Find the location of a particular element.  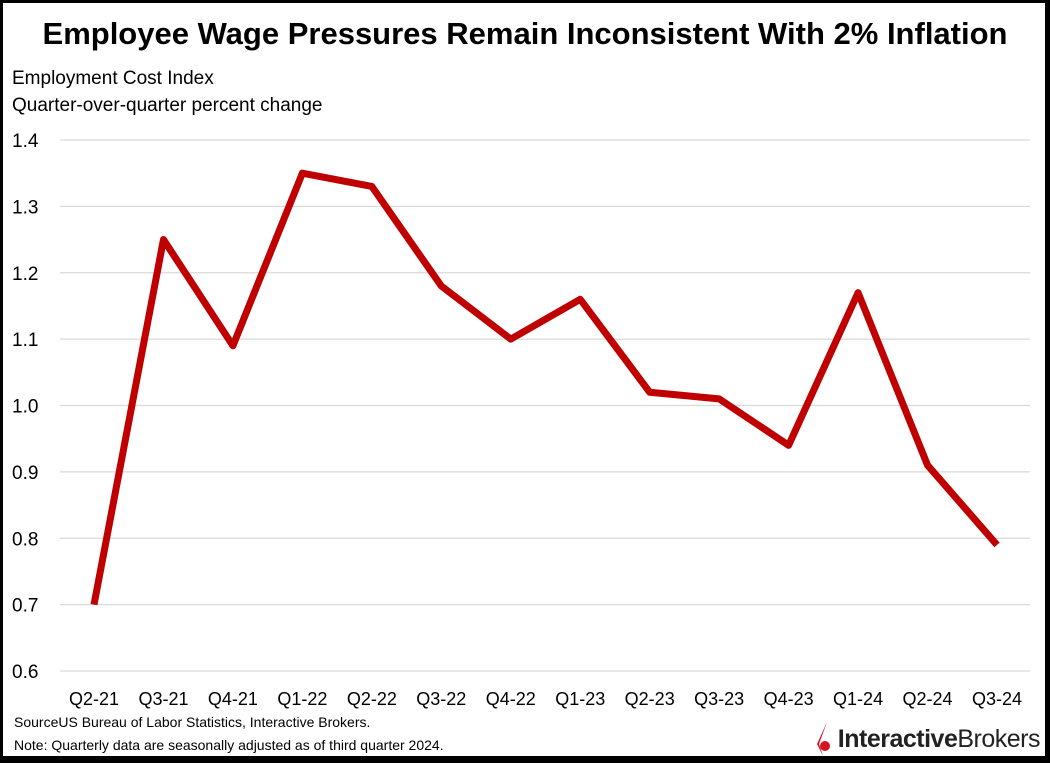

x-tick-label: Q2-21 is located at coordinates (94, 699).